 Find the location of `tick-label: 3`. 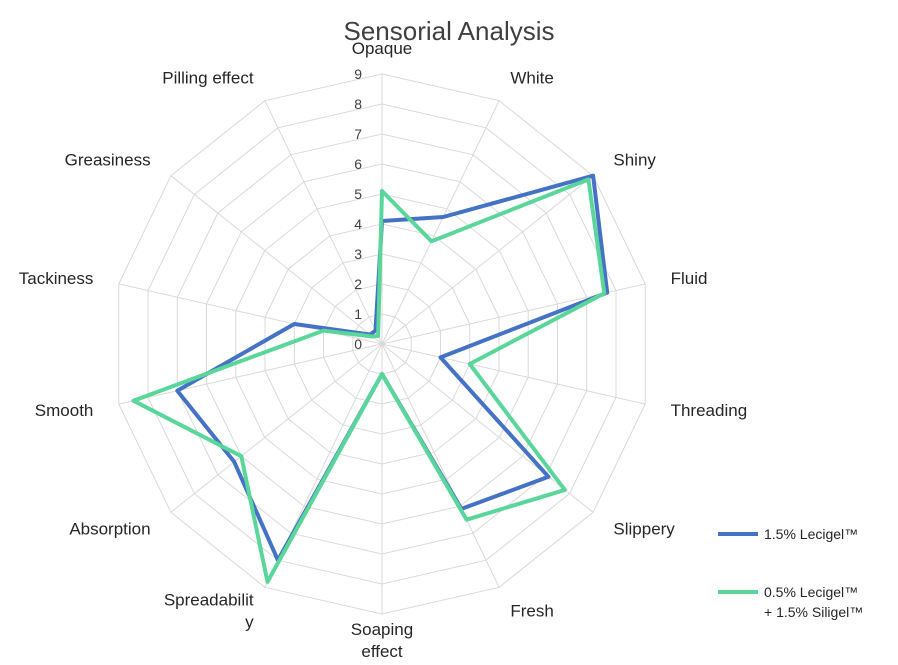

tick-label: 3 is located at coordinates (358, 254).